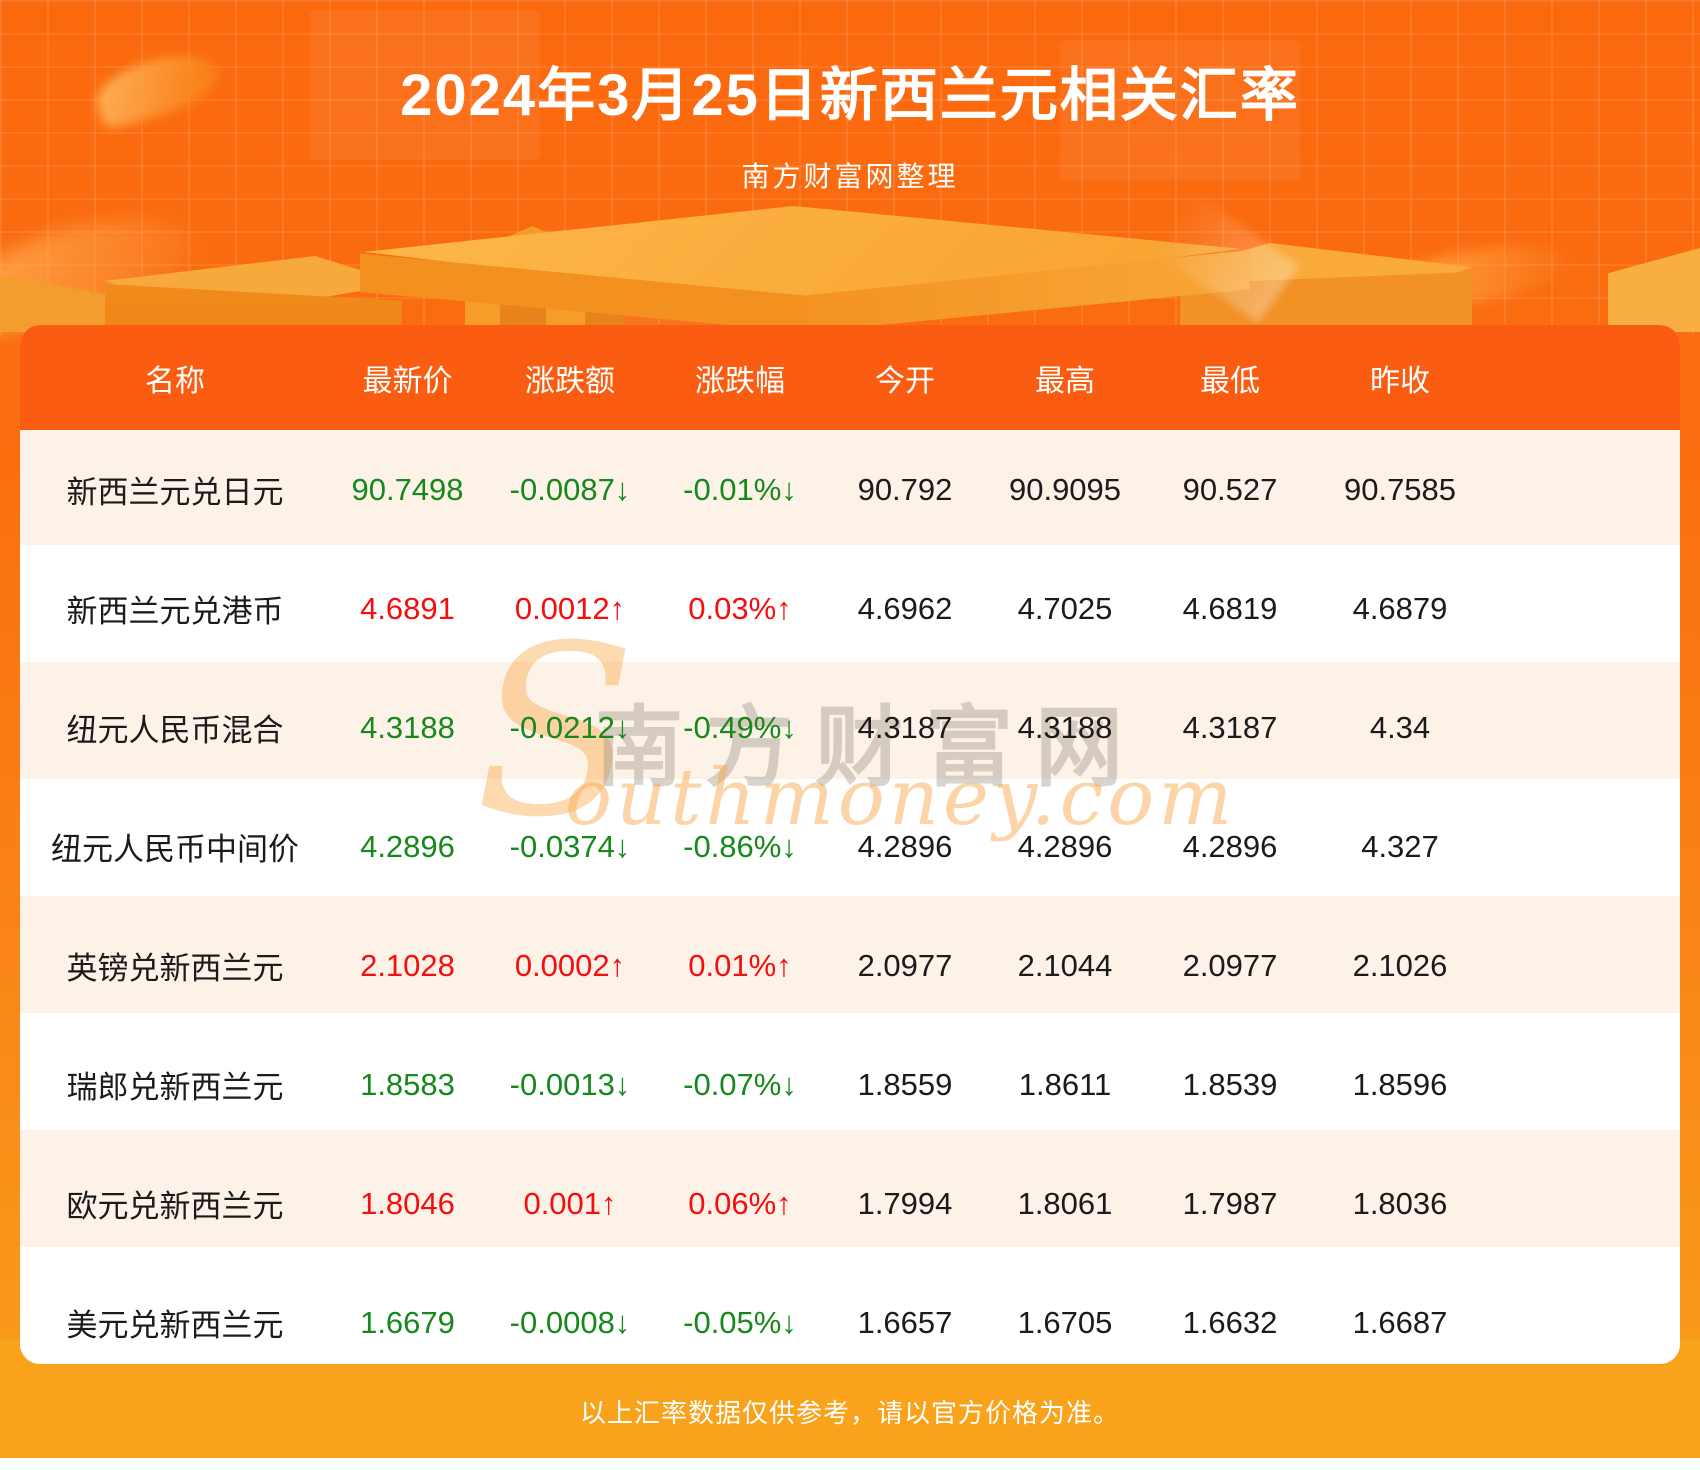 Image resolution: width=1700 pixels, height=1470 pixels. What do you see at coordinates (1065, 965) in the screenshot?
I see `high-price: 2.1044` at bounding box center [1065, 965].